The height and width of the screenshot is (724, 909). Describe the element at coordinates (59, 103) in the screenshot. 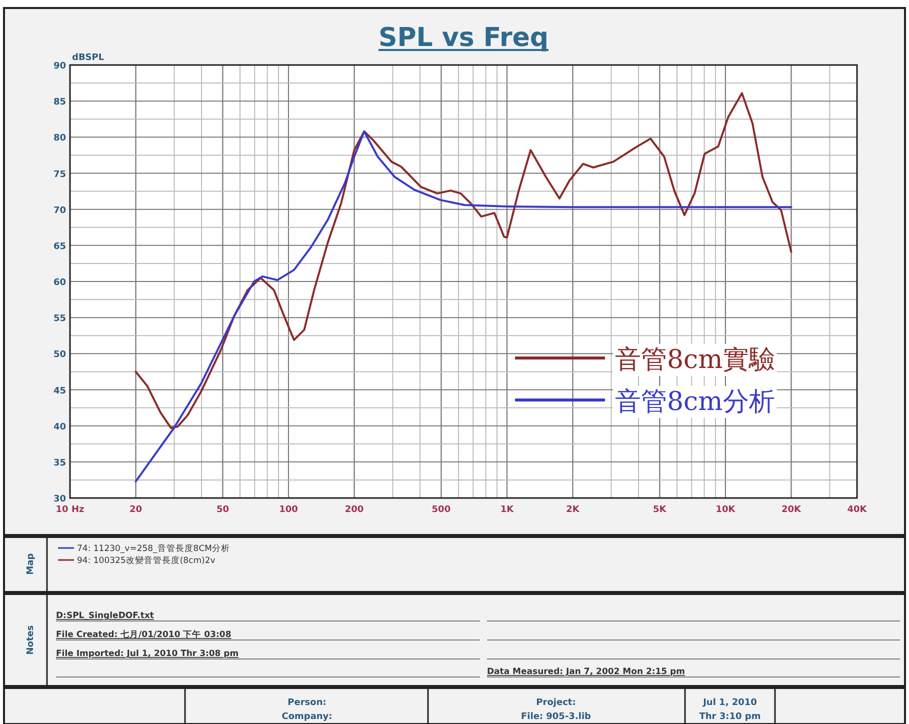

I see `y-tick-label: 85` at that location.